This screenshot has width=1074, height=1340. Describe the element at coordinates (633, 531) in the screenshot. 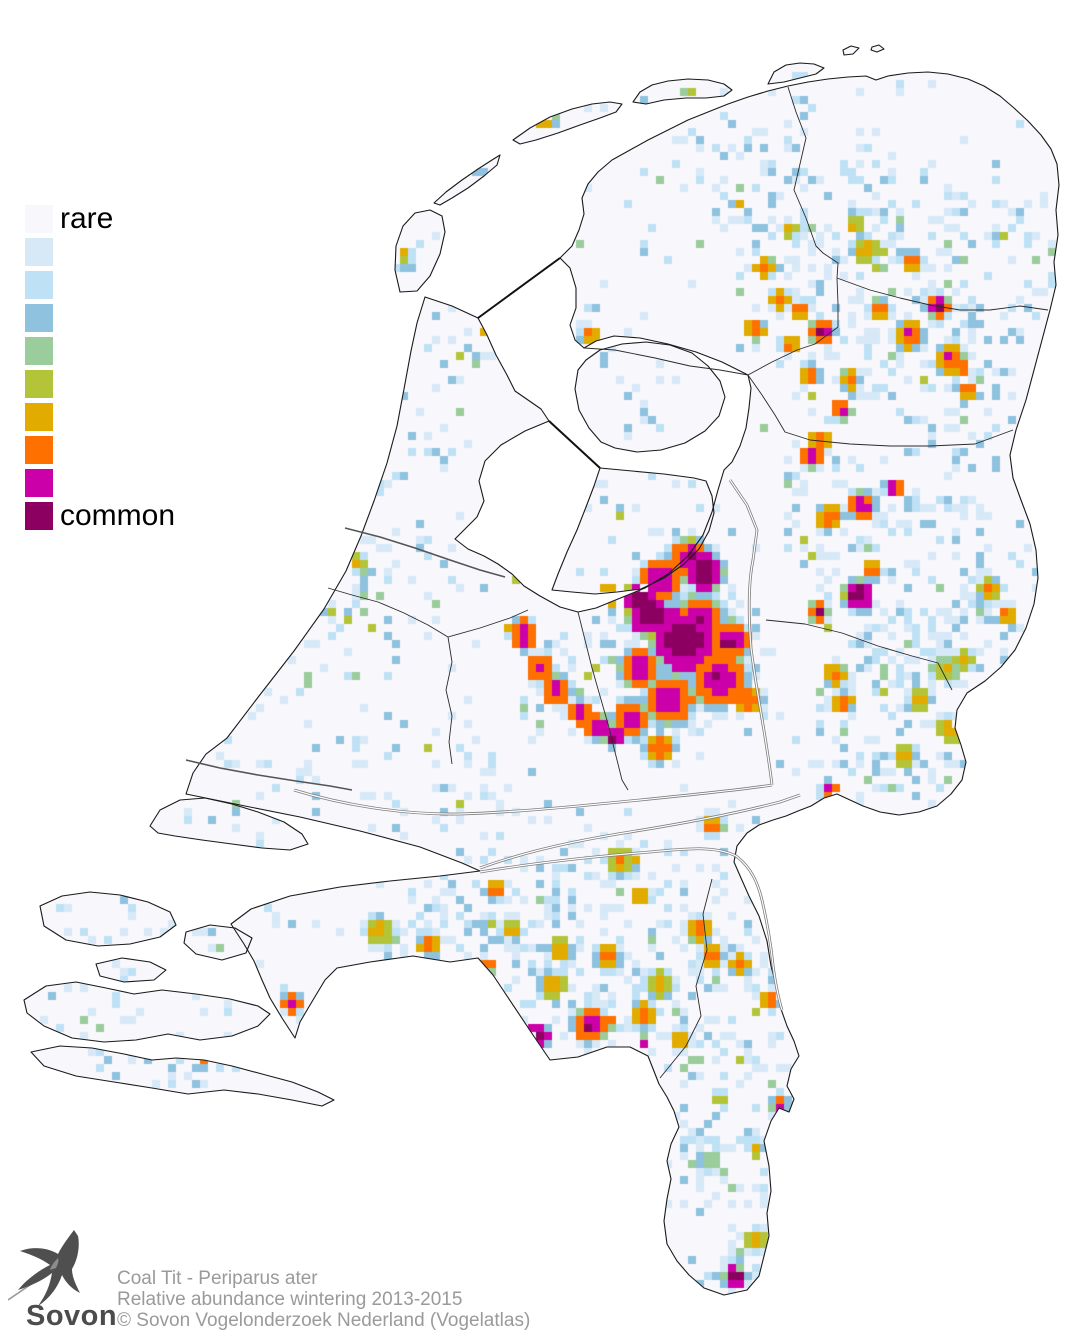

I see `polder-flevoland-outline` at that location.